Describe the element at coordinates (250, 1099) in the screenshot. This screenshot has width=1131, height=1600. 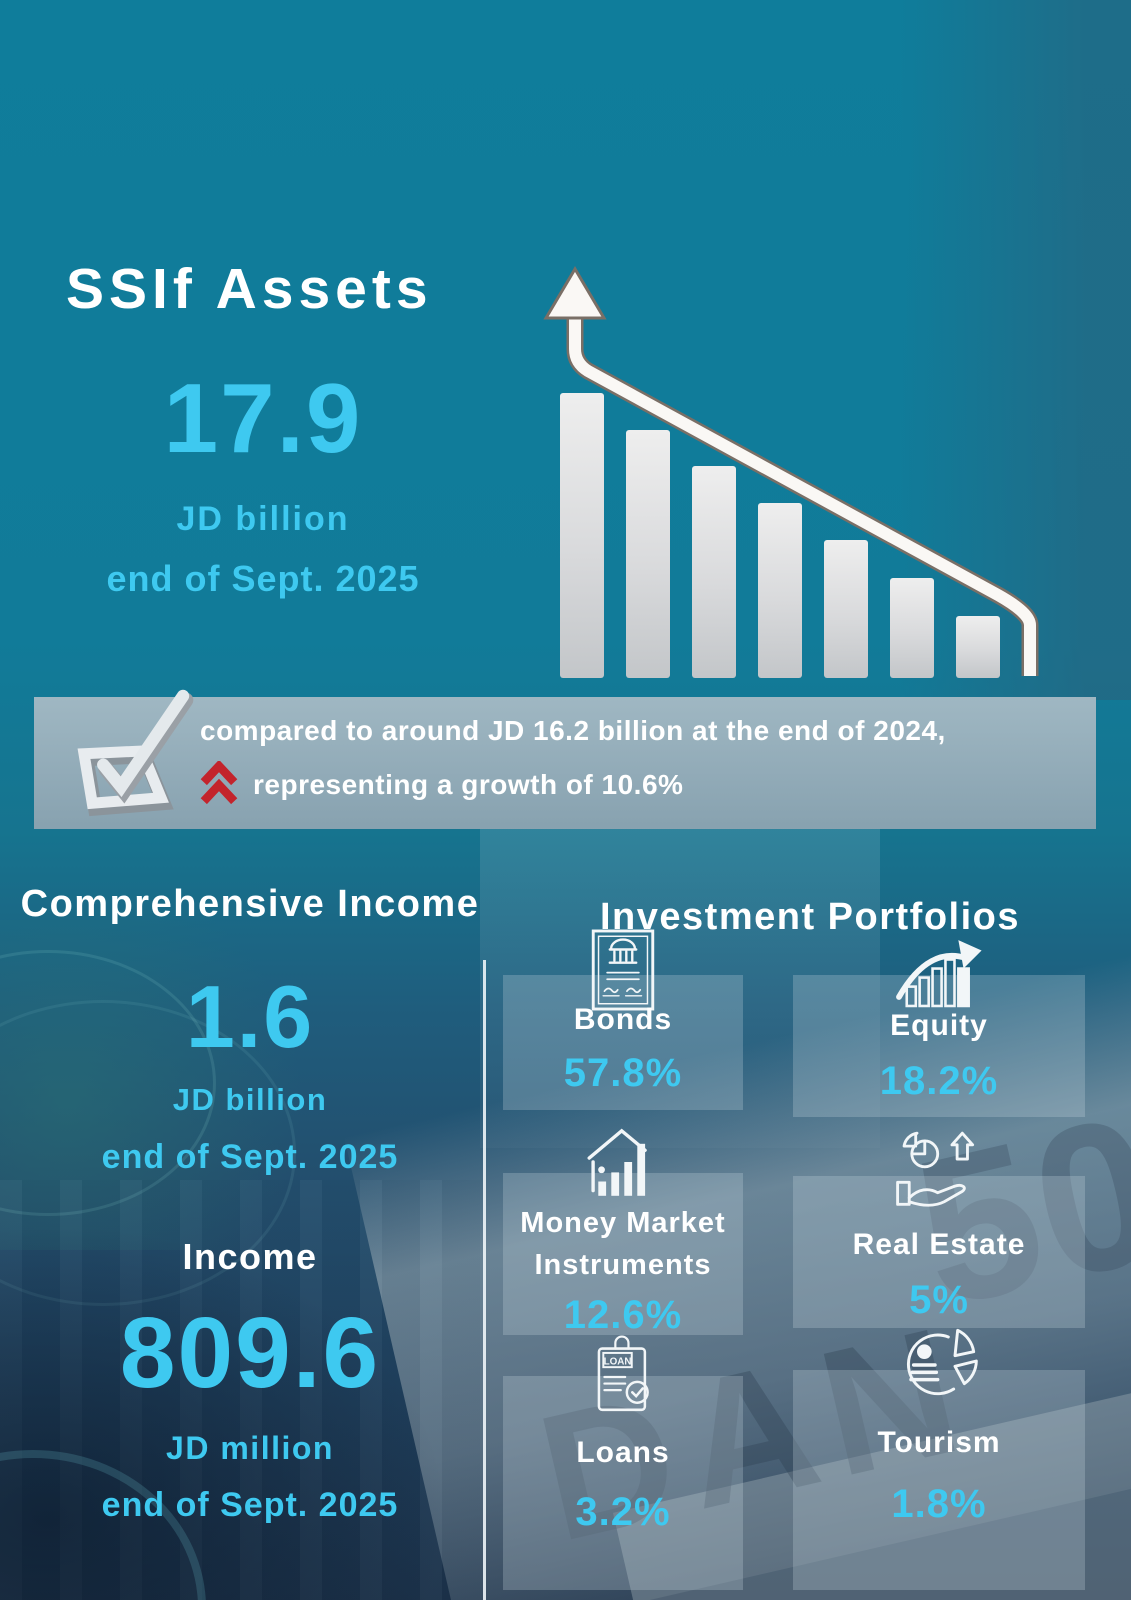
I see `comprehensive-income-unit: JD billion` at that location.